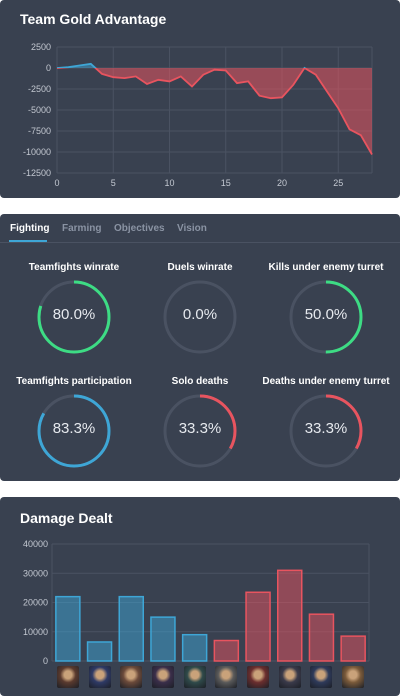 The height and width of the screenshot is (696, 401). What do you see at coordinates (66, 518) in the screenshot?
I see `damage-chart-title: Damage Dealt` at bounding box center [66, 518].